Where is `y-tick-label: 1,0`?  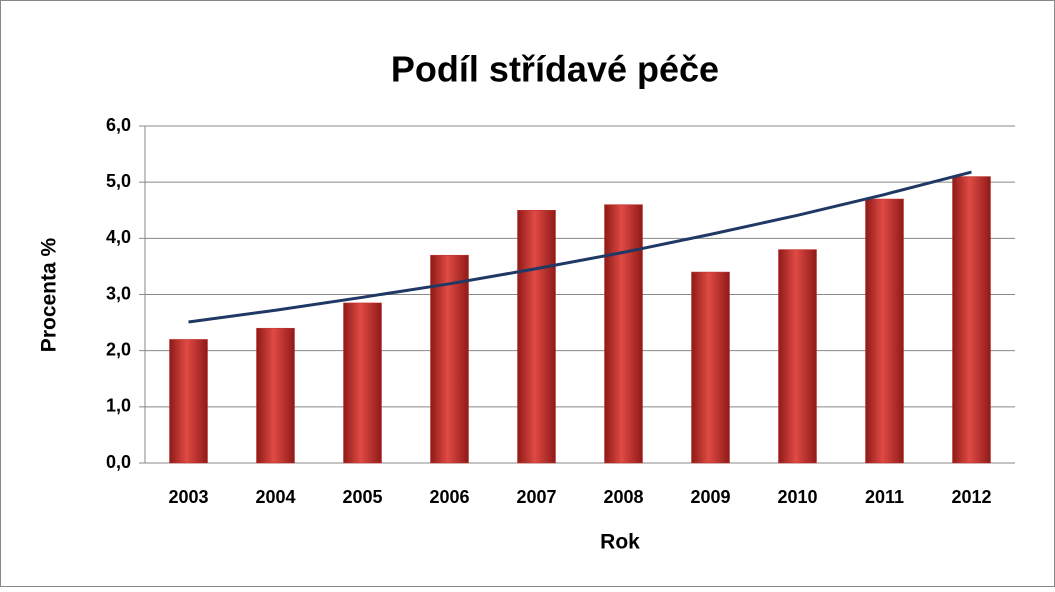
y-tick-label: 1,0 is located at coordinates (118, 406).